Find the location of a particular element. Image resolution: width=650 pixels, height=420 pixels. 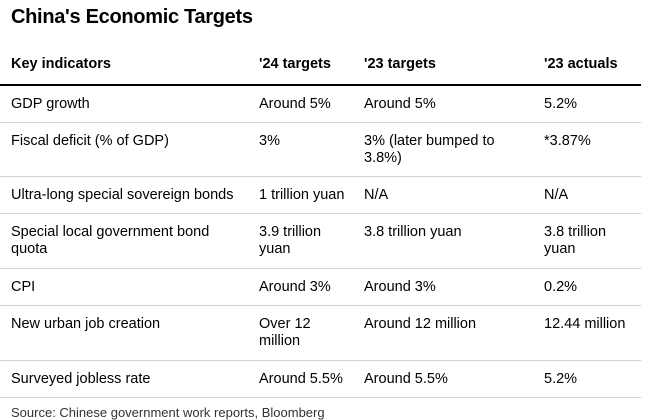

target-24-cell: Over 12 million is located at coordinates (300, 333).